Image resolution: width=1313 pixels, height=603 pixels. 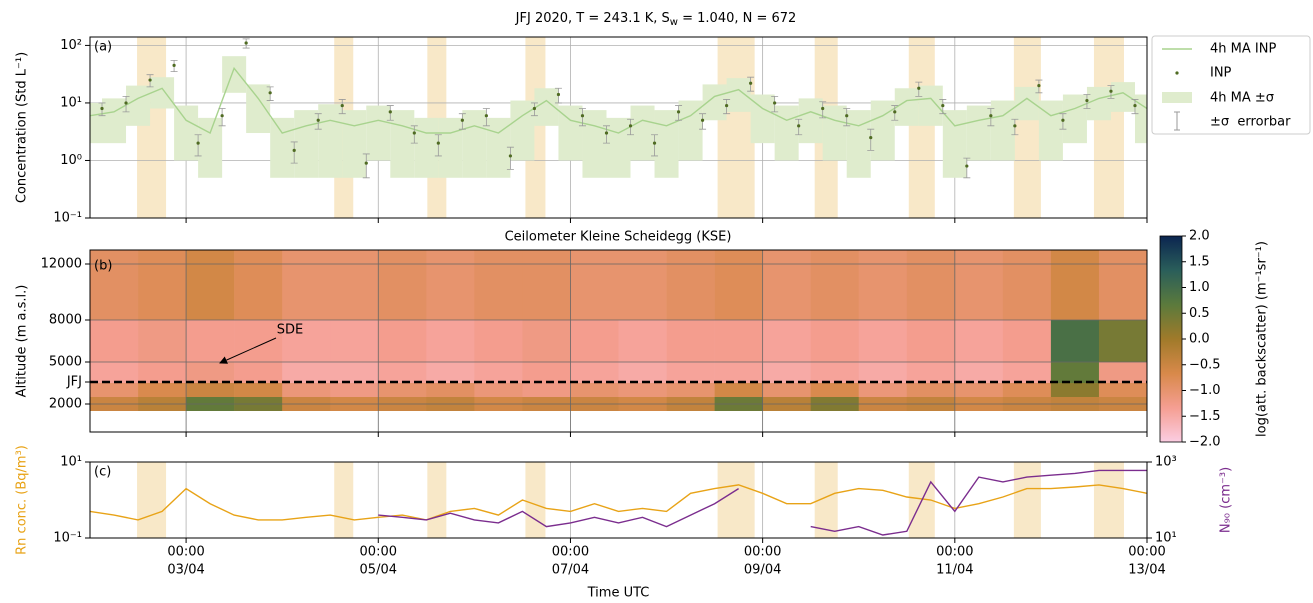 What do you see at coordinates (1243, 49) in the screenshot?
I see `legend-label: 4h MA INP` at bounding box center [1243, 49].